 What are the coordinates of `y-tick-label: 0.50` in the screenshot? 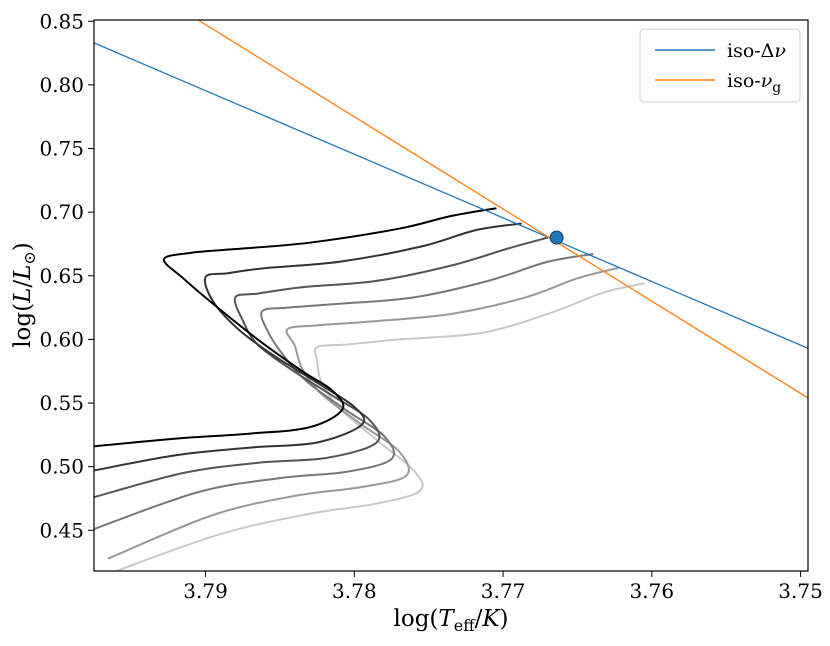 It's located at (61, 467).